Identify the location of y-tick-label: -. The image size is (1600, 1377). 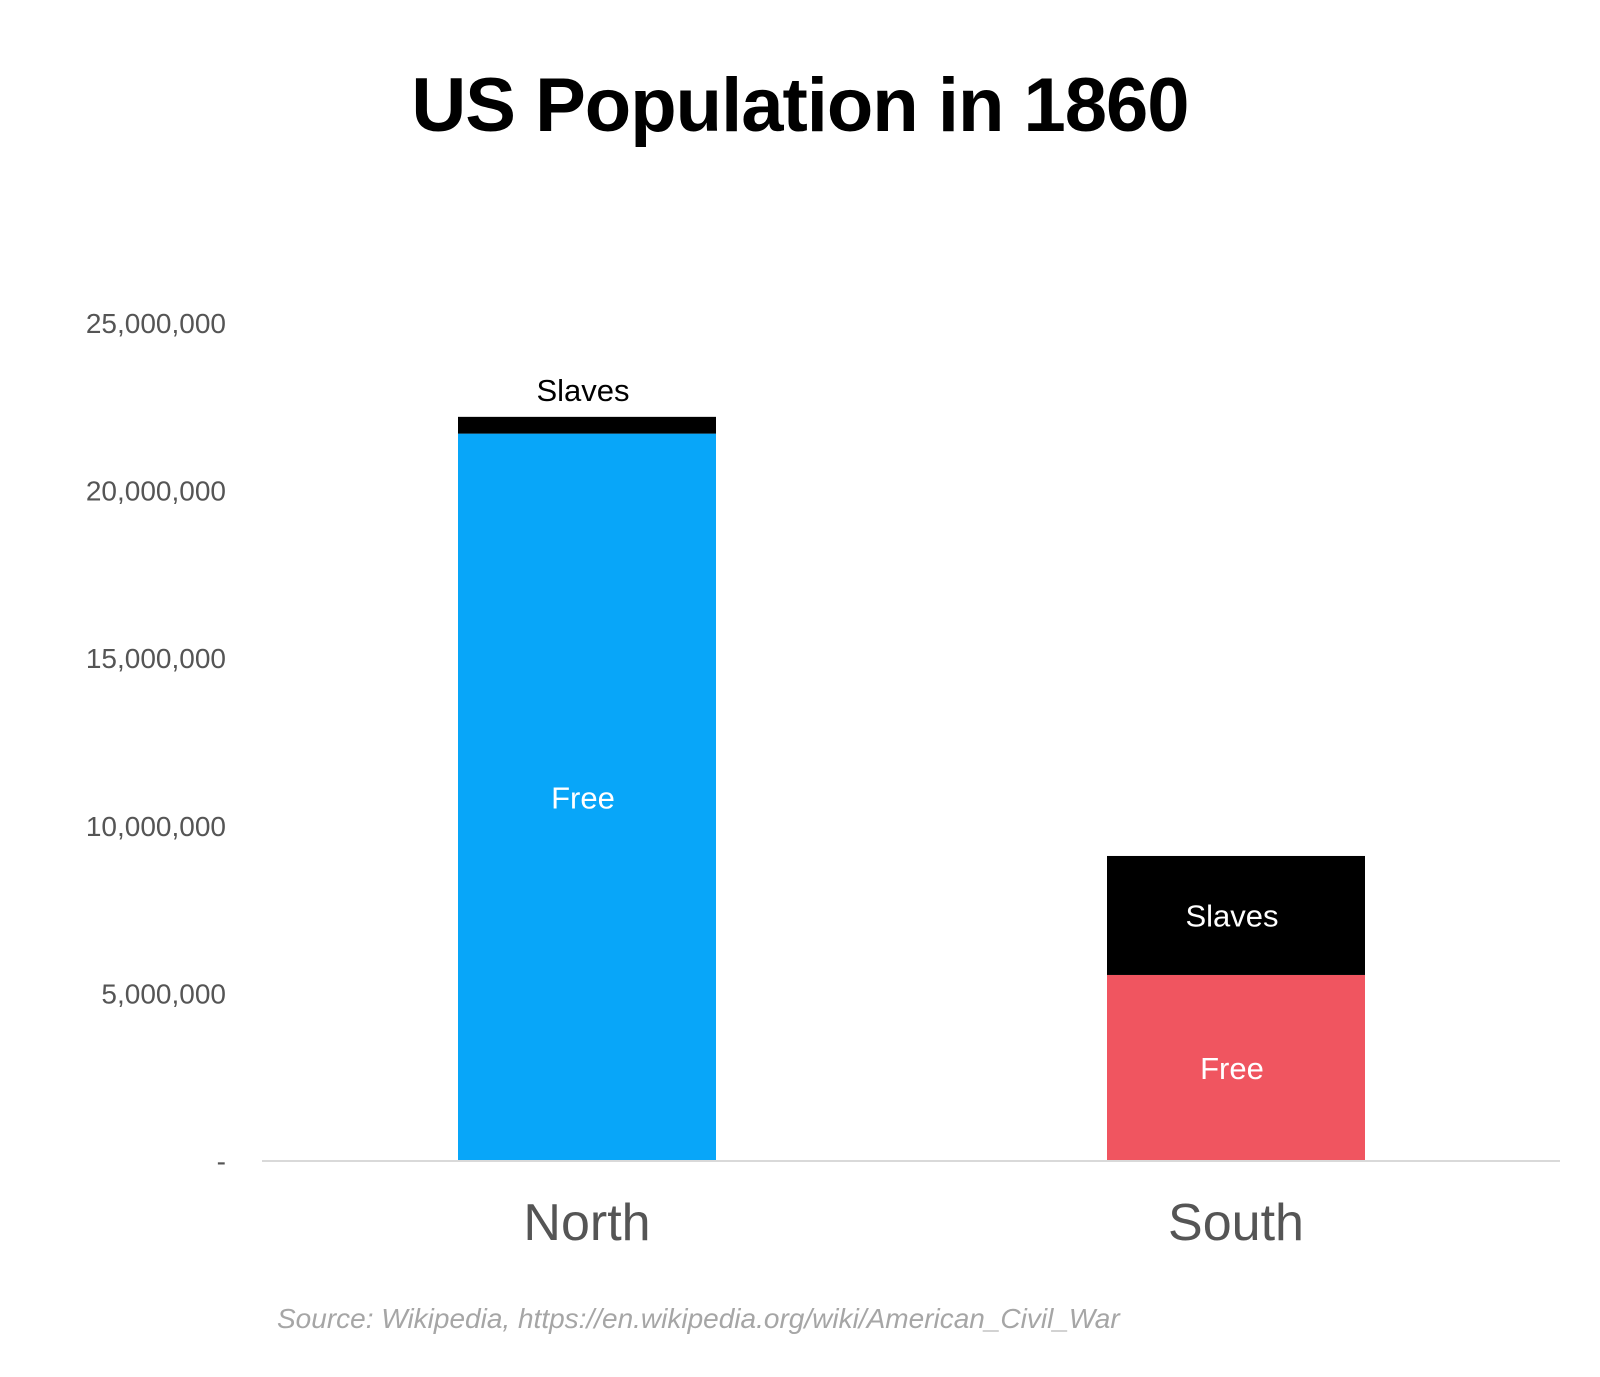
(221, 1161).